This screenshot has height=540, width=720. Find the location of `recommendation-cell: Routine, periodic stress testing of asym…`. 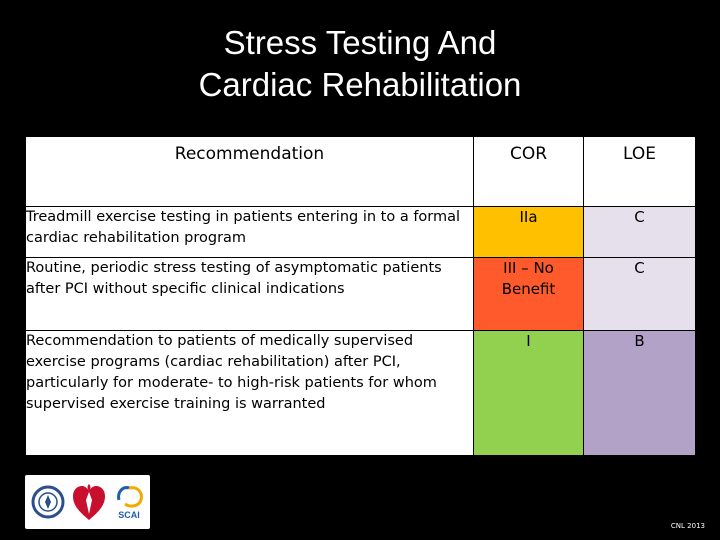

recommendation-cell: Routine, periodic stress testing of asym… is located at coordinates (249, 294).